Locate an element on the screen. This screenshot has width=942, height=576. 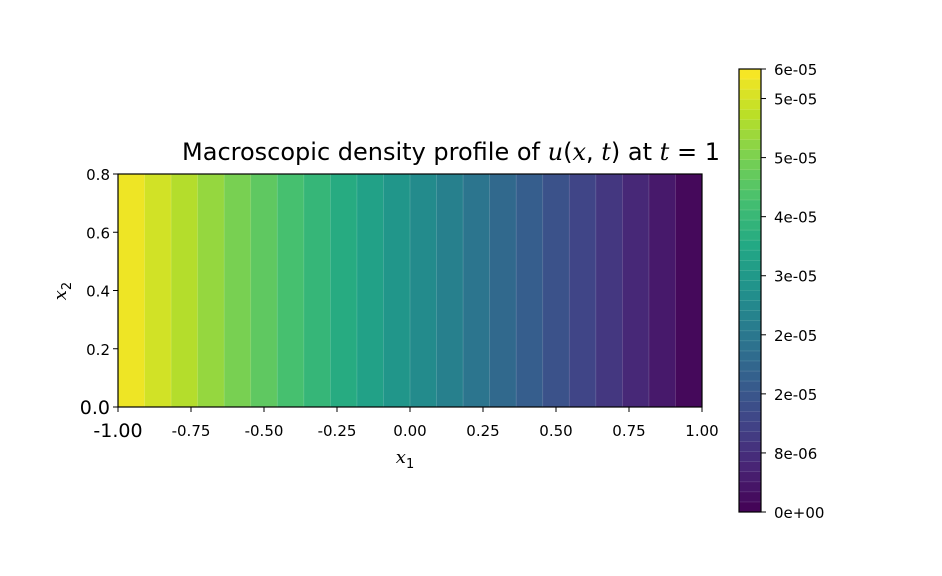
y-axis-label-sub: 2 is located at coordinates (67, 286).